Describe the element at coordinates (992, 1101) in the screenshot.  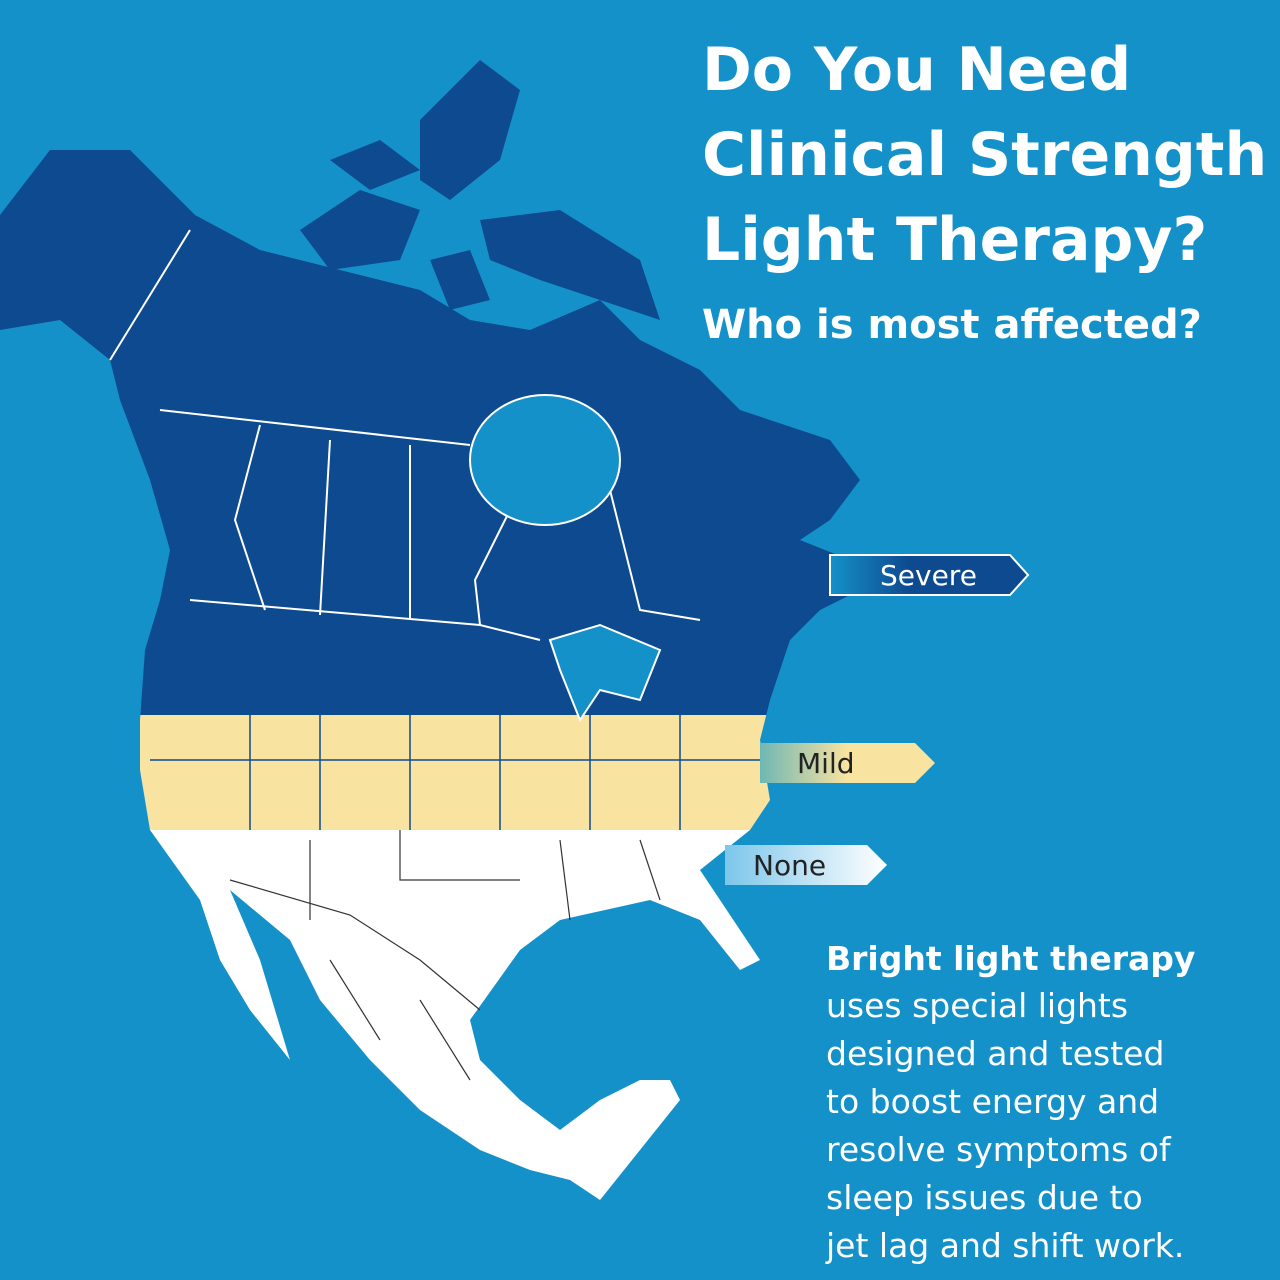
I see `body-line: to boost energy and` at that location.